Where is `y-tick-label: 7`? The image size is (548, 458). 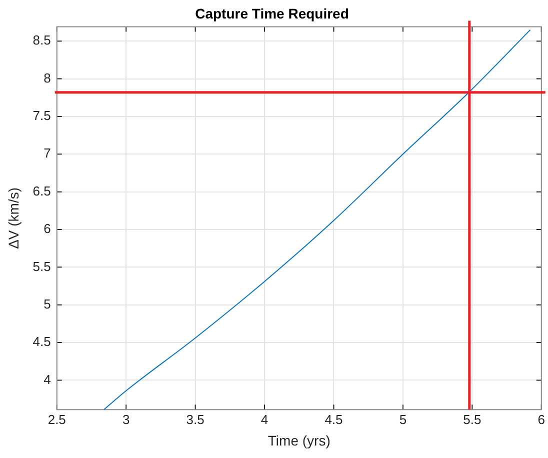
y-tick-label: 7 is located at coordinates (47, 153).